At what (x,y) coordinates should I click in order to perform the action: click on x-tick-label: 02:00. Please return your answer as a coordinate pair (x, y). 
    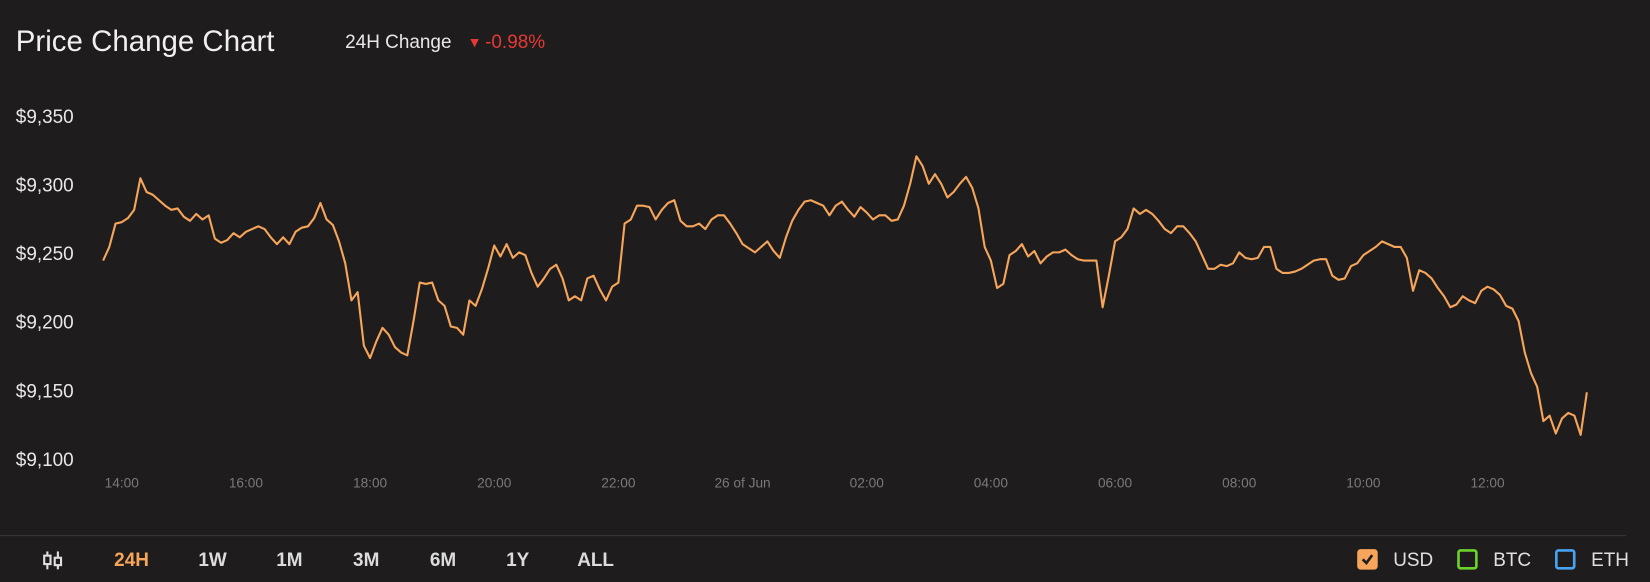
    Looking at the image, I should click on (867, 483).